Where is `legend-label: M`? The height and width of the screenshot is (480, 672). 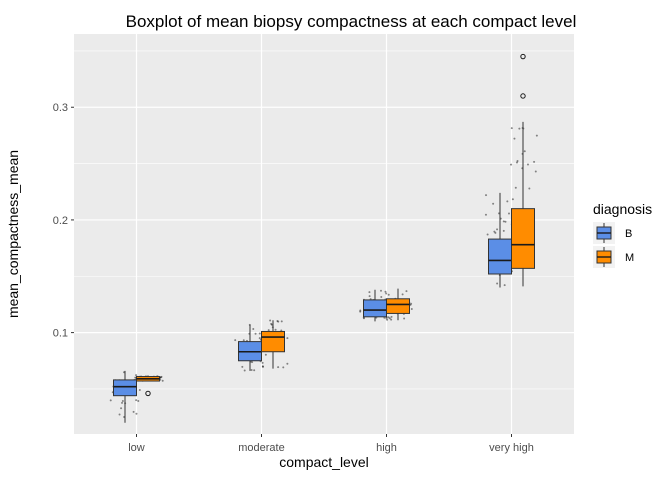 legend-label: M is located at coordinates (629, 258).